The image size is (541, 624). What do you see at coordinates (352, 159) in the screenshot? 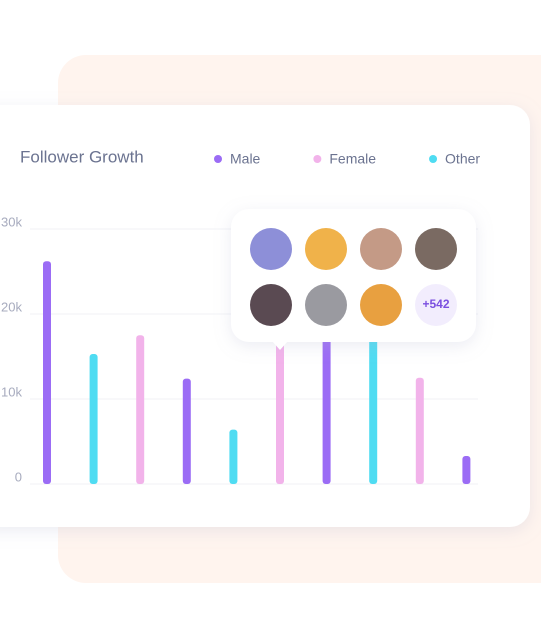
I see `legend-label: Female` at bounding box center [352, 159].